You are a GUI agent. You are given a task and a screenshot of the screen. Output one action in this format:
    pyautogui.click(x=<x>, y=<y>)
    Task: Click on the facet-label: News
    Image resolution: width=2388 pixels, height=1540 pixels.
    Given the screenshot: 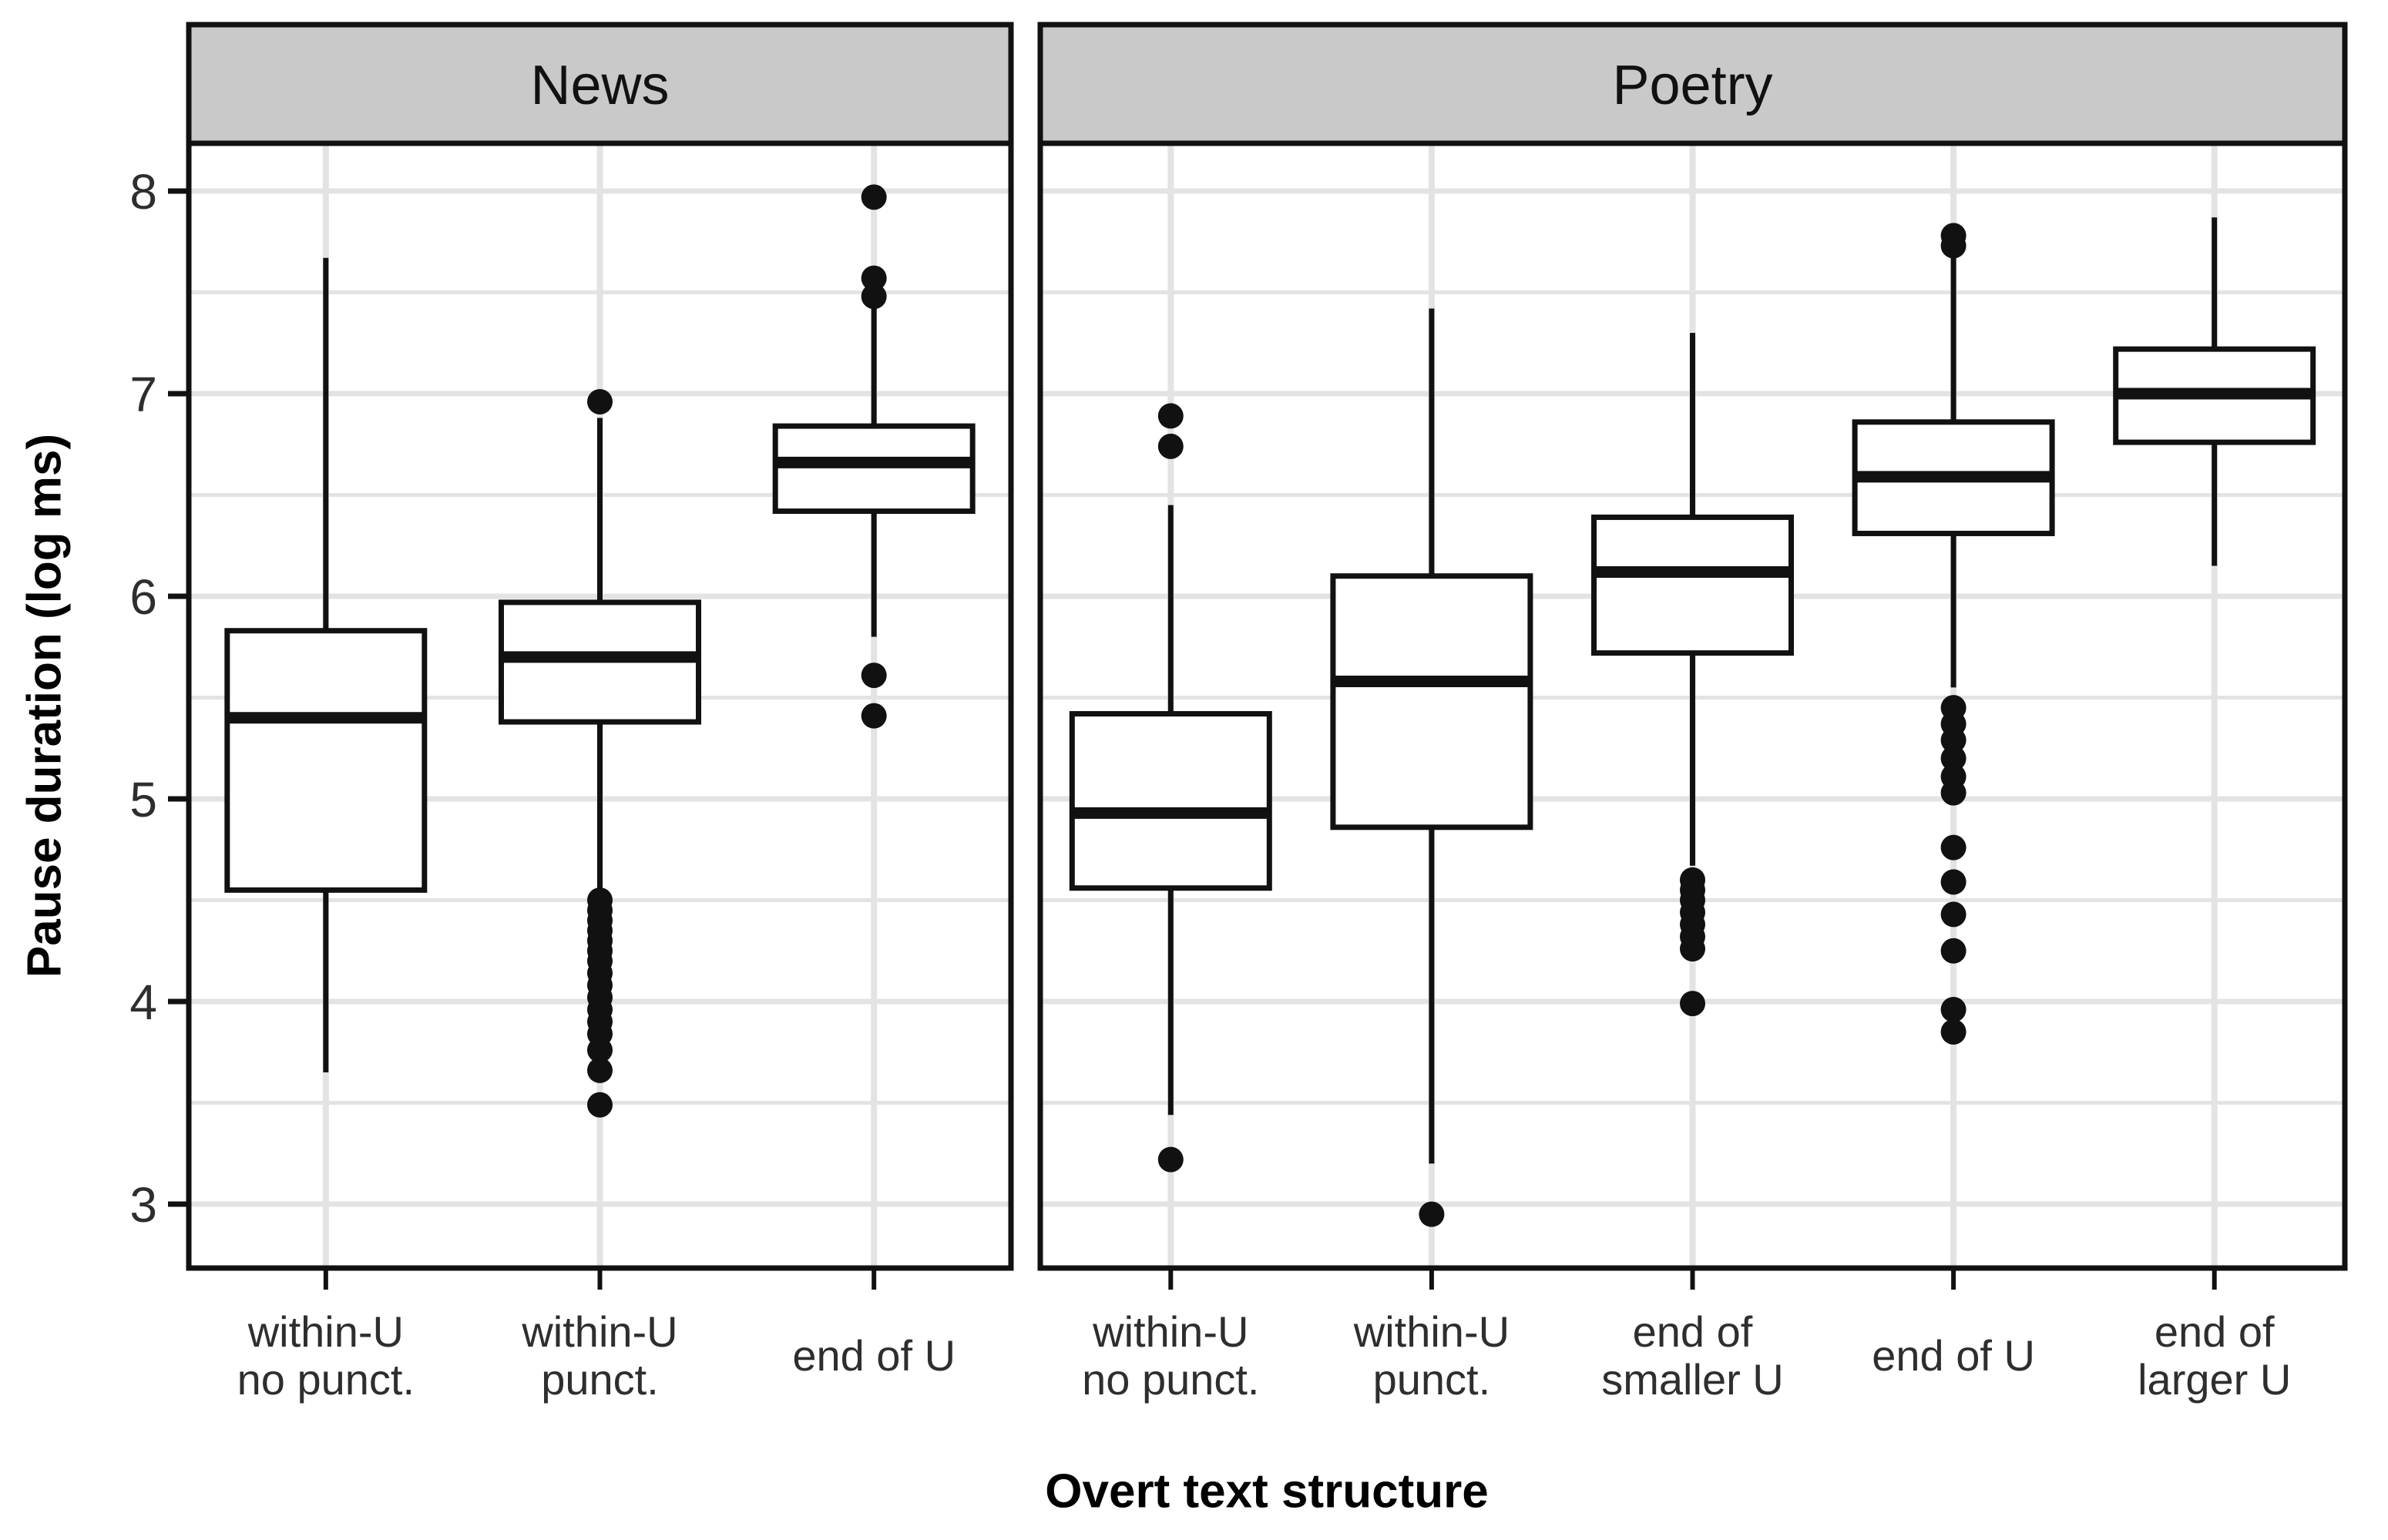 What is the action you would take?
    pyautogui.click(x=599, y=85)
    